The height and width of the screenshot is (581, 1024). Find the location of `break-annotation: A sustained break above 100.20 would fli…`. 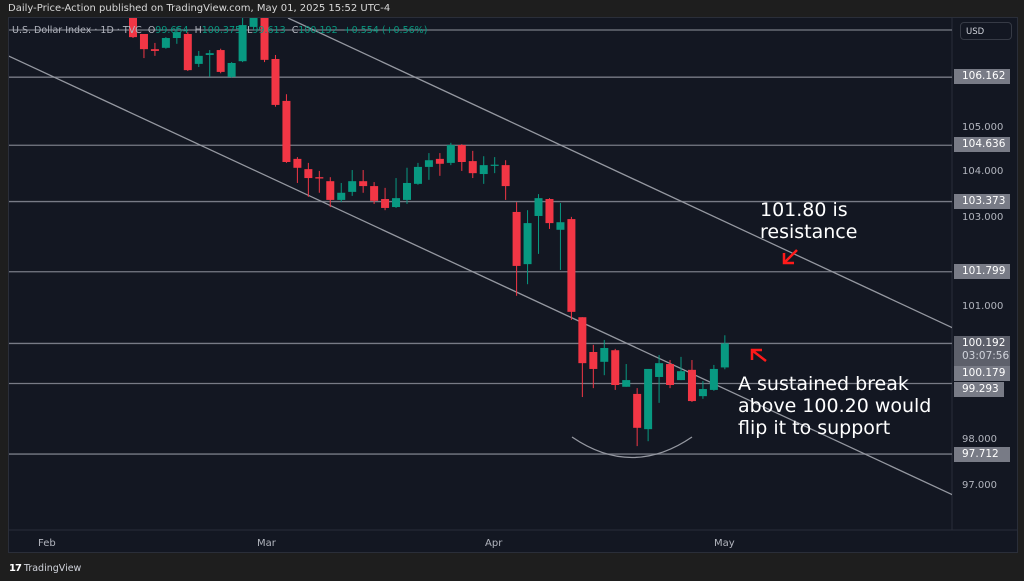

break-annotation: A sustained break above 100.20 would fli… is located at coordinates (835, 406).